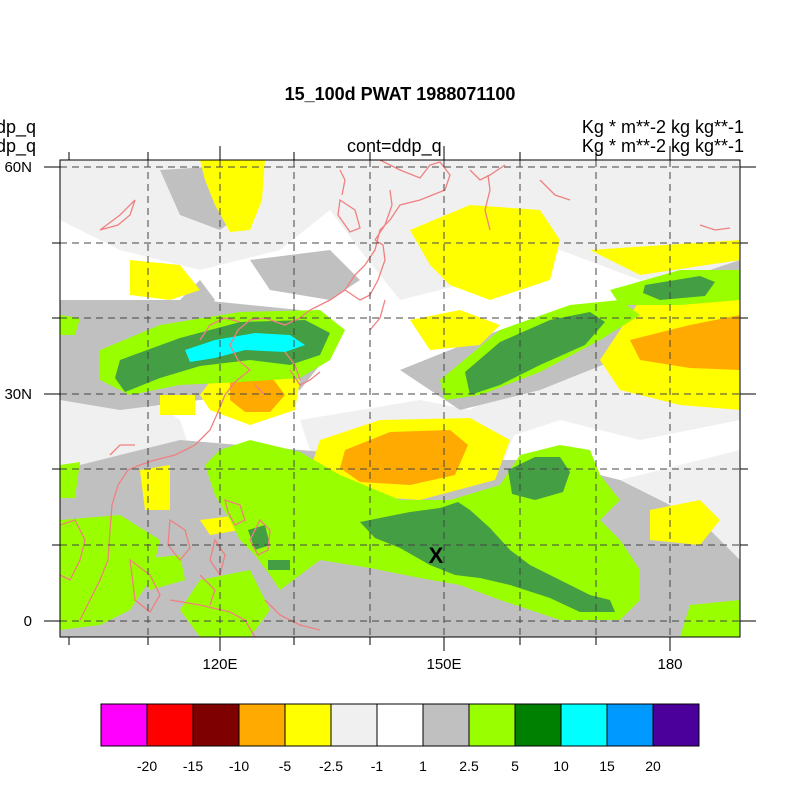 The width and height of the screenshot is (800, 800). I want to click on colorbar-tick-label: -20, so click(147, 766).